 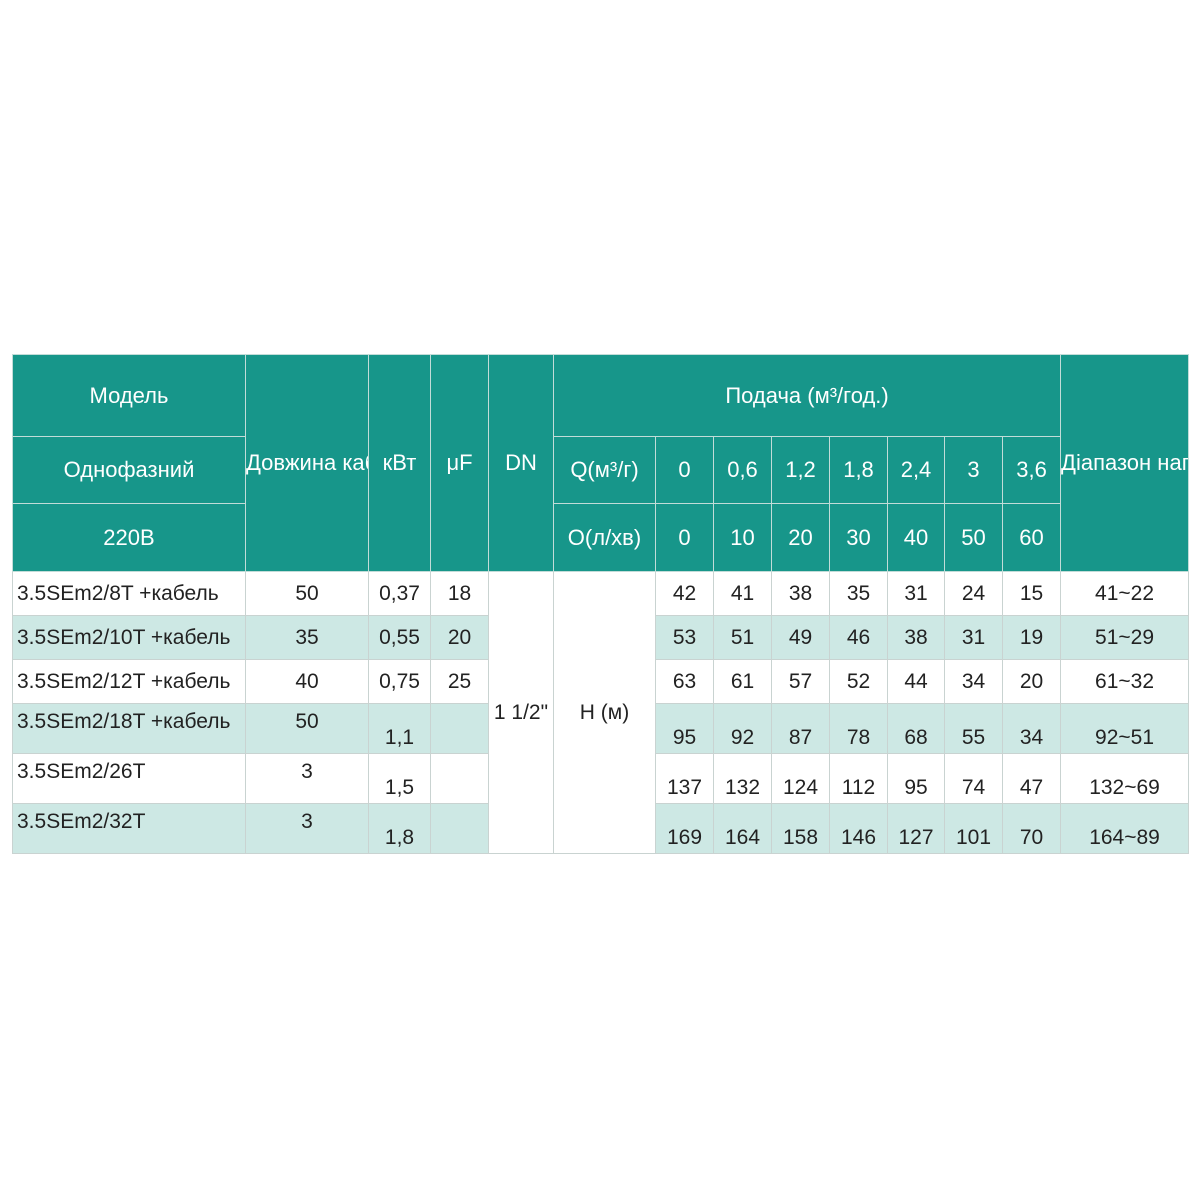 What do you see at coordinates (916, 681) in the screenshot?
I see `head-value-cell: 44` at bounding box center [916, 681].